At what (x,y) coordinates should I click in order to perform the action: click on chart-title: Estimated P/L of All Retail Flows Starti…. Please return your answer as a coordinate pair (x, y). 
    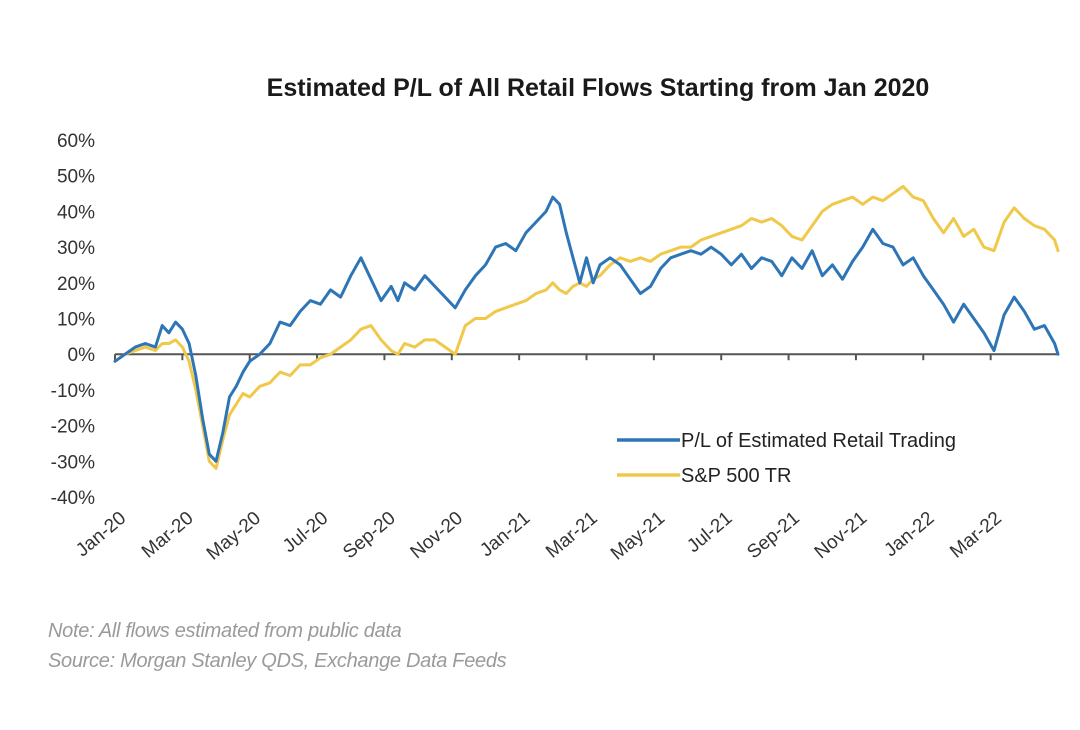
    Looking at the image, I should click on (598, 88).